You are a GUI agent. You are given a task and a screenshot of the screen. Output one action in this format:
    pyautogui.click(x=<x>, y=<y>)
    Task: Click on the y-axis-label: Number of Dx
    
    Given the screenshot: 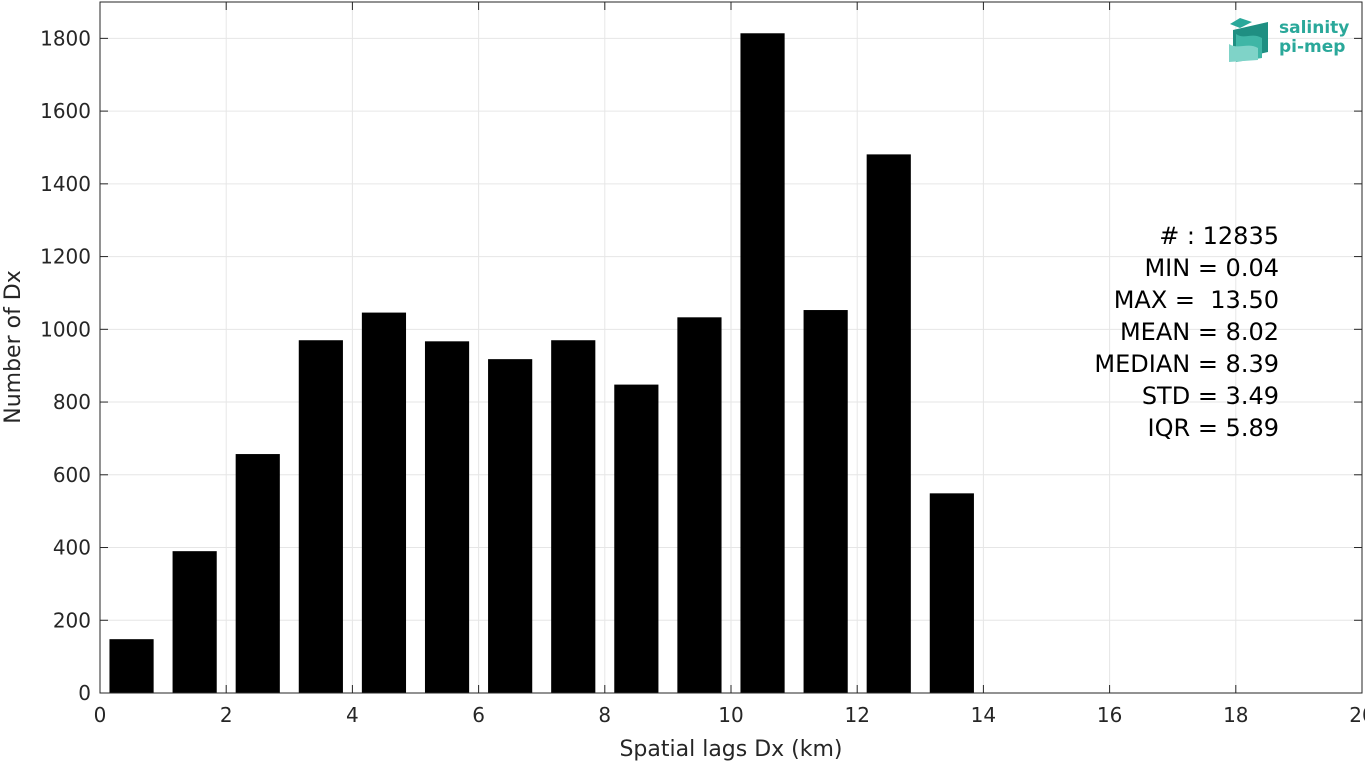 What is the action you would take?
    pyautogui.click(x=13, y=347)
    